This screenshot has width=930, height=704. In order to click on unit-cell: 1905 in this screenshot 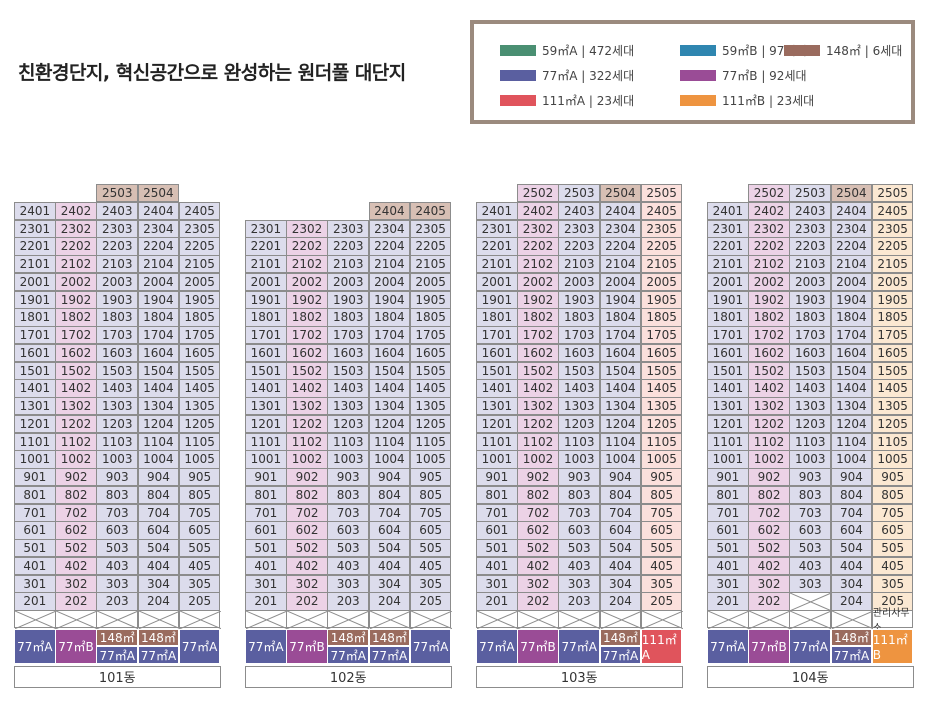, I will do `click(199, 299)`.